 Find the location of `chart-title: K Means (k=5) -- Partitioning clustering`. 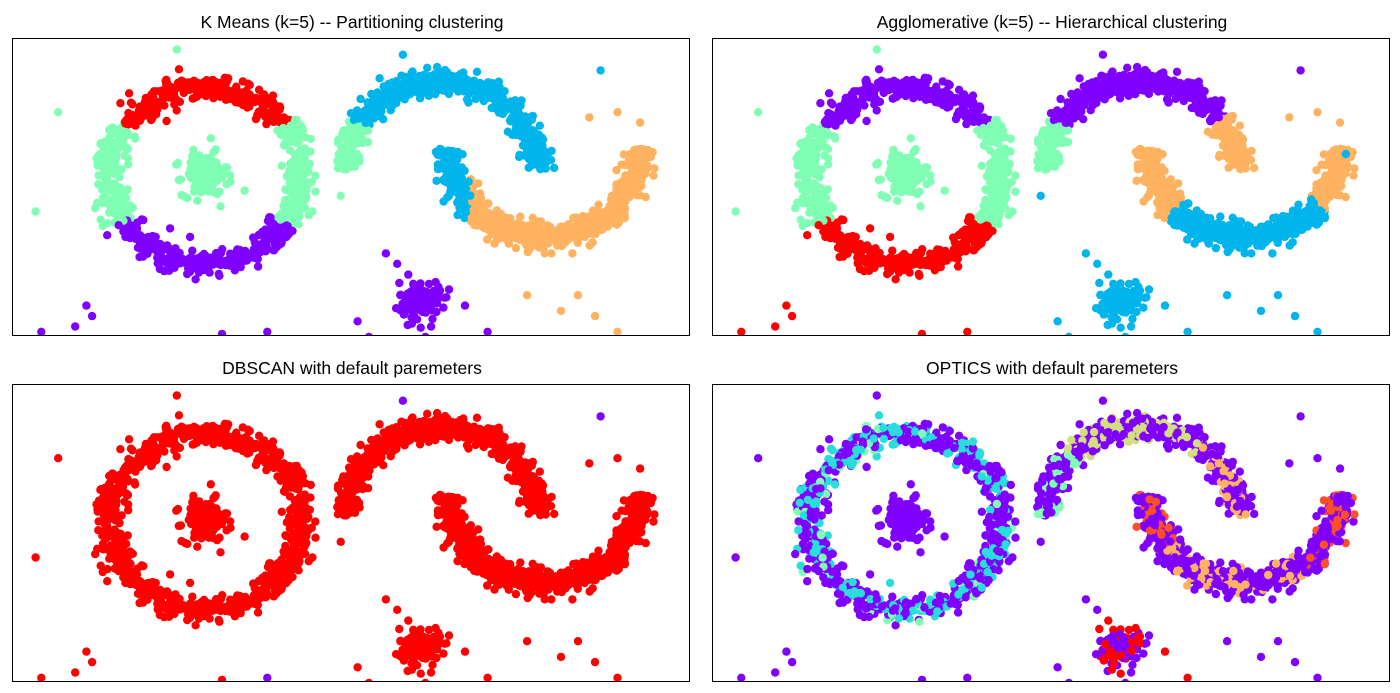

chart-title: K Means (k=5) -- Partitioning clustering is located at coordinates (352, 22).